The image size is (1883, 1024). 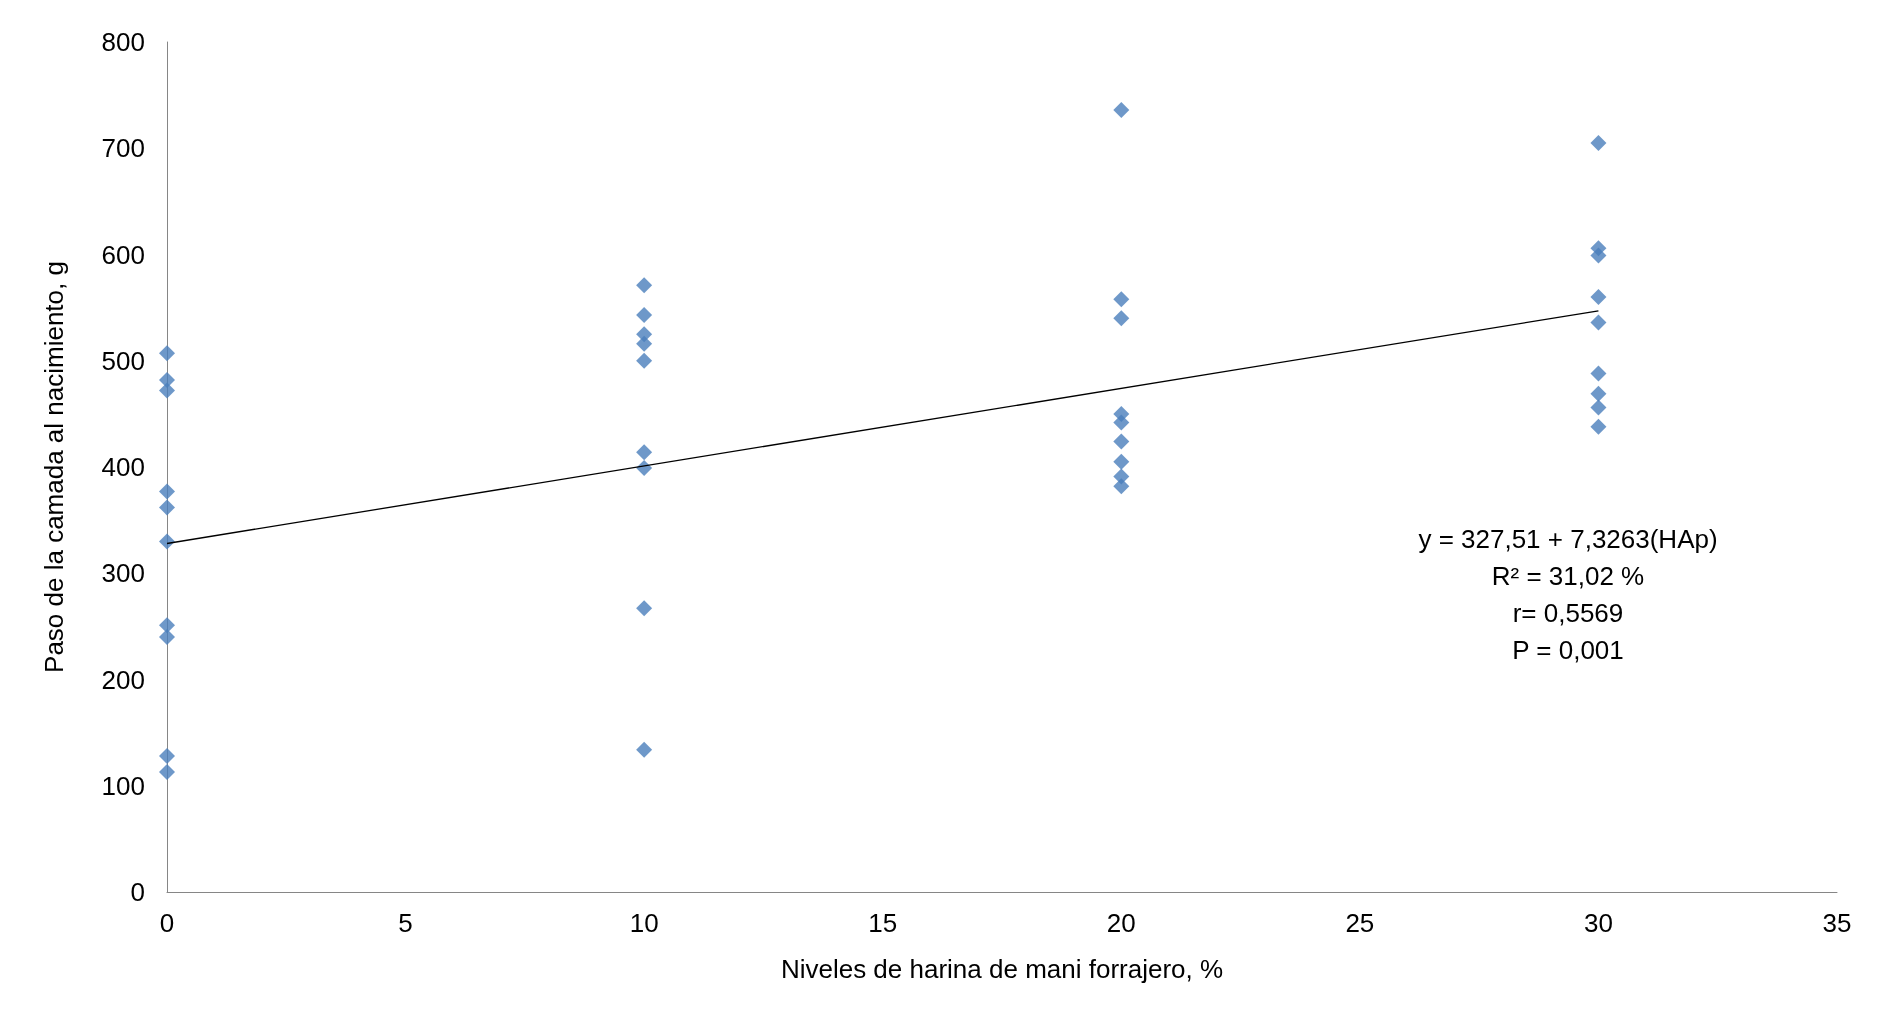 I want to click on x-tick-label: 10, so click(x=644, y=923).